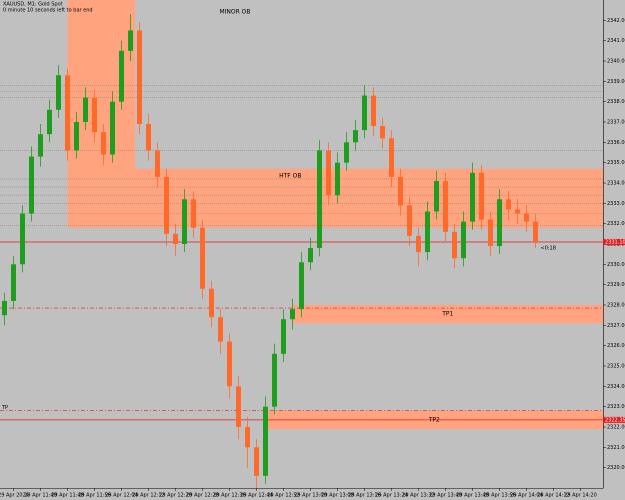 The width and height of the screenshot is (625, 500). I want to click on countdown: <0:18, so click(548, 248).